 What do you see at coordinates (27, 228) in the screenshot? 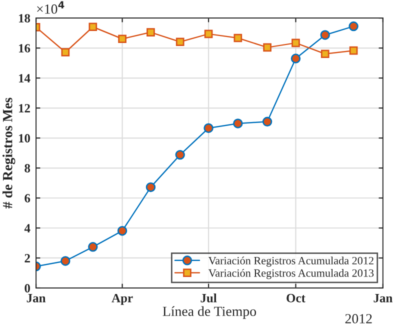
I see `y-tick-label: 4` at bounding box center [27, 228].